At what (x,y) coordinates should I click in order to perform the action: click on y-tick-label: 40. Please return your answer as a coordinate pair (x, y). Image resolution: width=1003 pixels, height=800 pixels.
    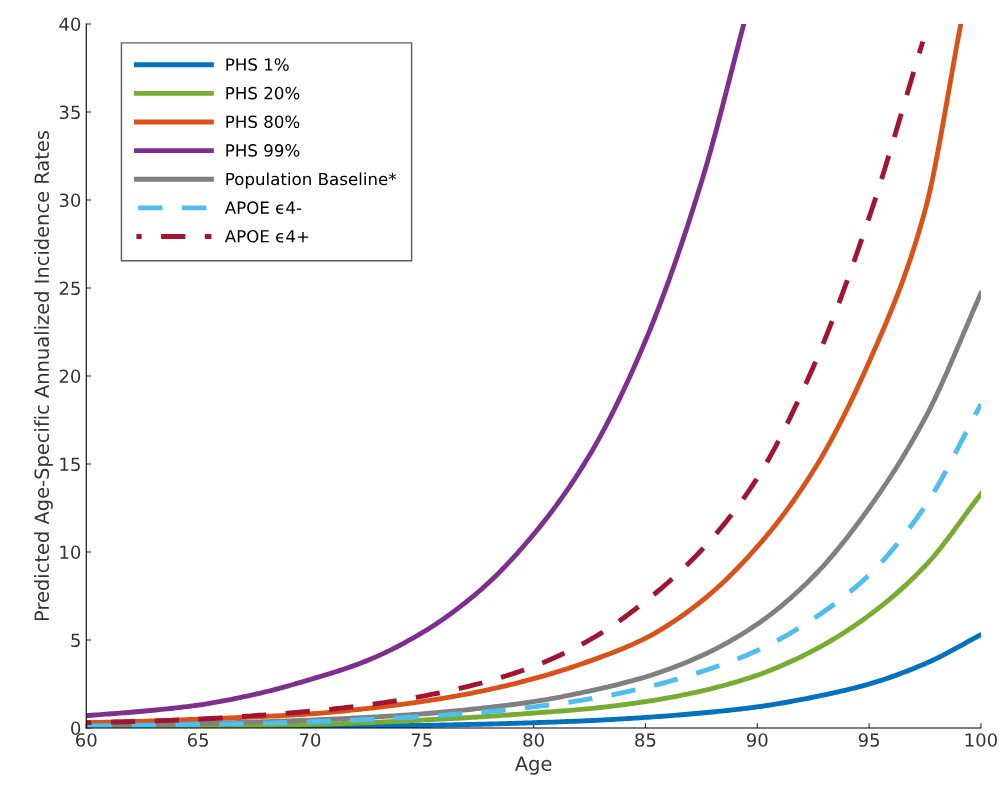
    Looking at the image, I should click on (70, 24).